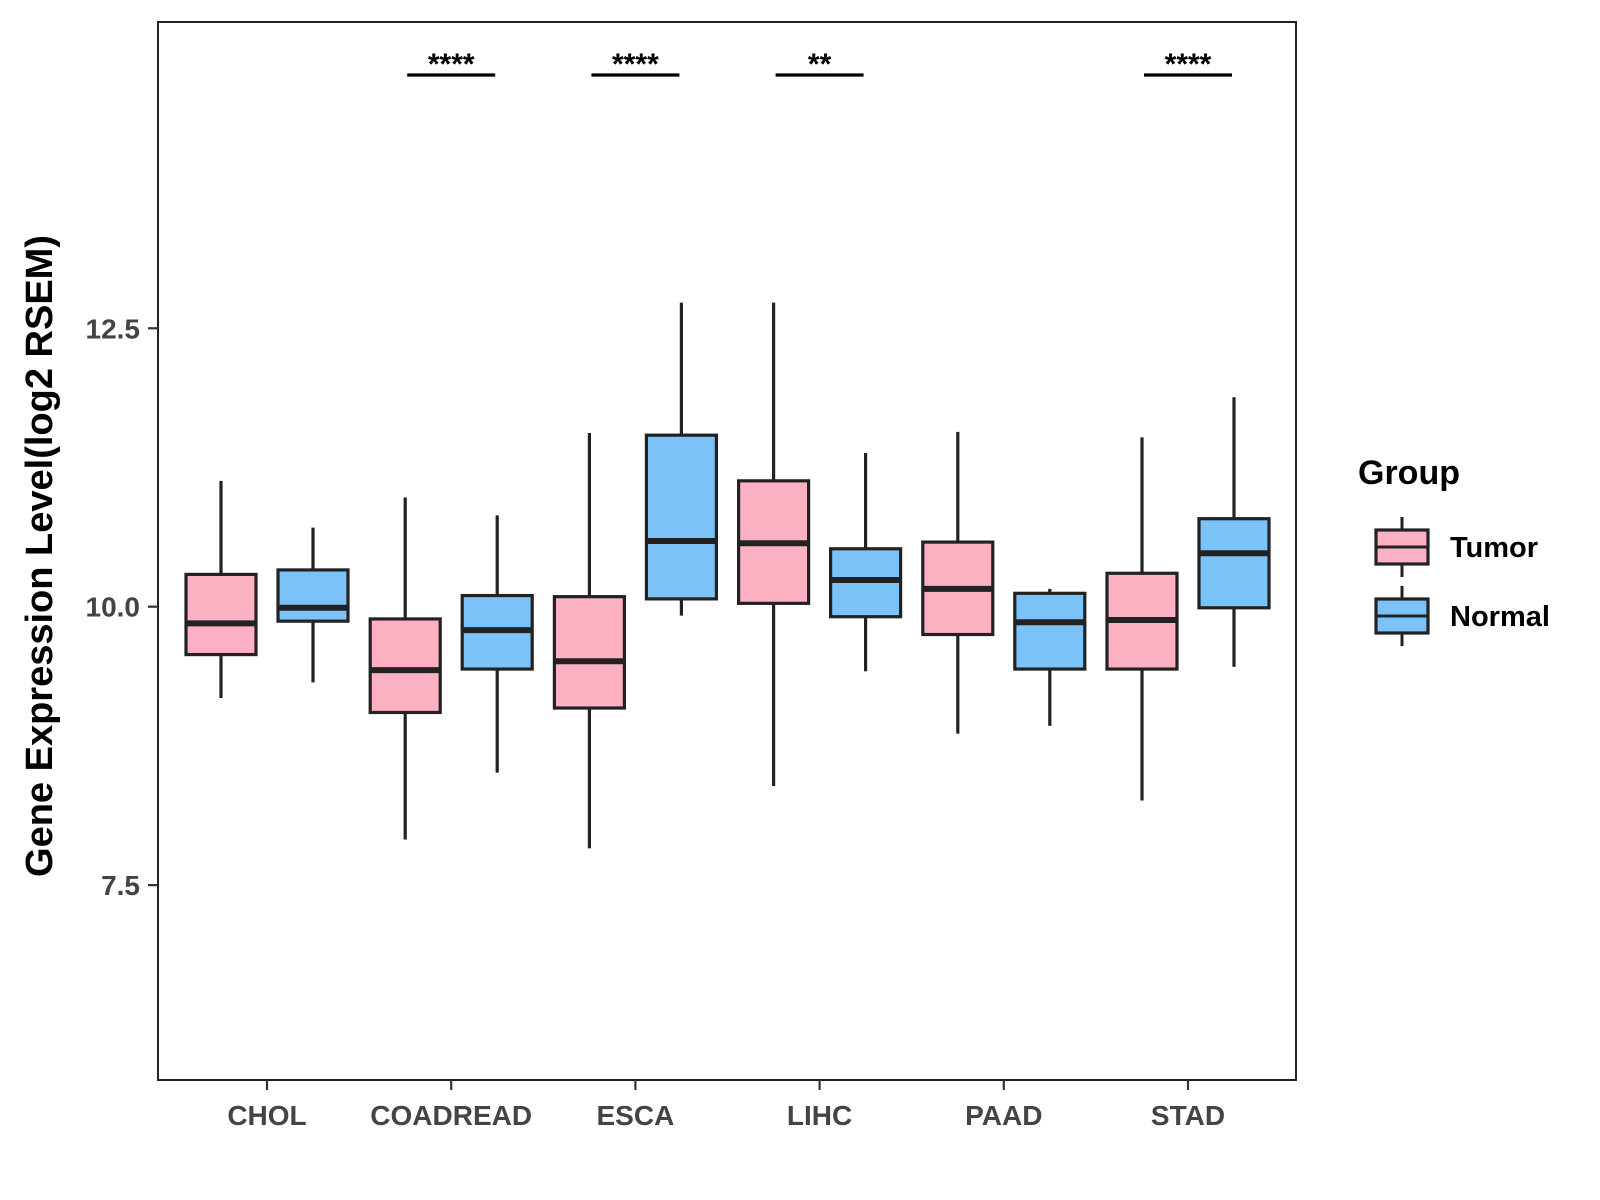 This screenshot has width=1600, height=1200. I want to click on box-tumor-coadread, so click(405, 668).